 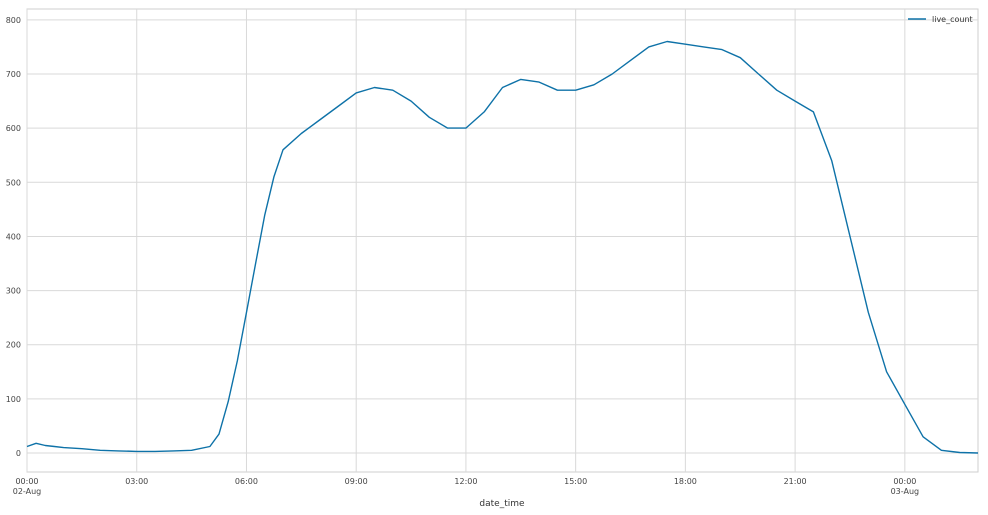 I want to click on y-tick-label: 600, so click(x=13, y=128).